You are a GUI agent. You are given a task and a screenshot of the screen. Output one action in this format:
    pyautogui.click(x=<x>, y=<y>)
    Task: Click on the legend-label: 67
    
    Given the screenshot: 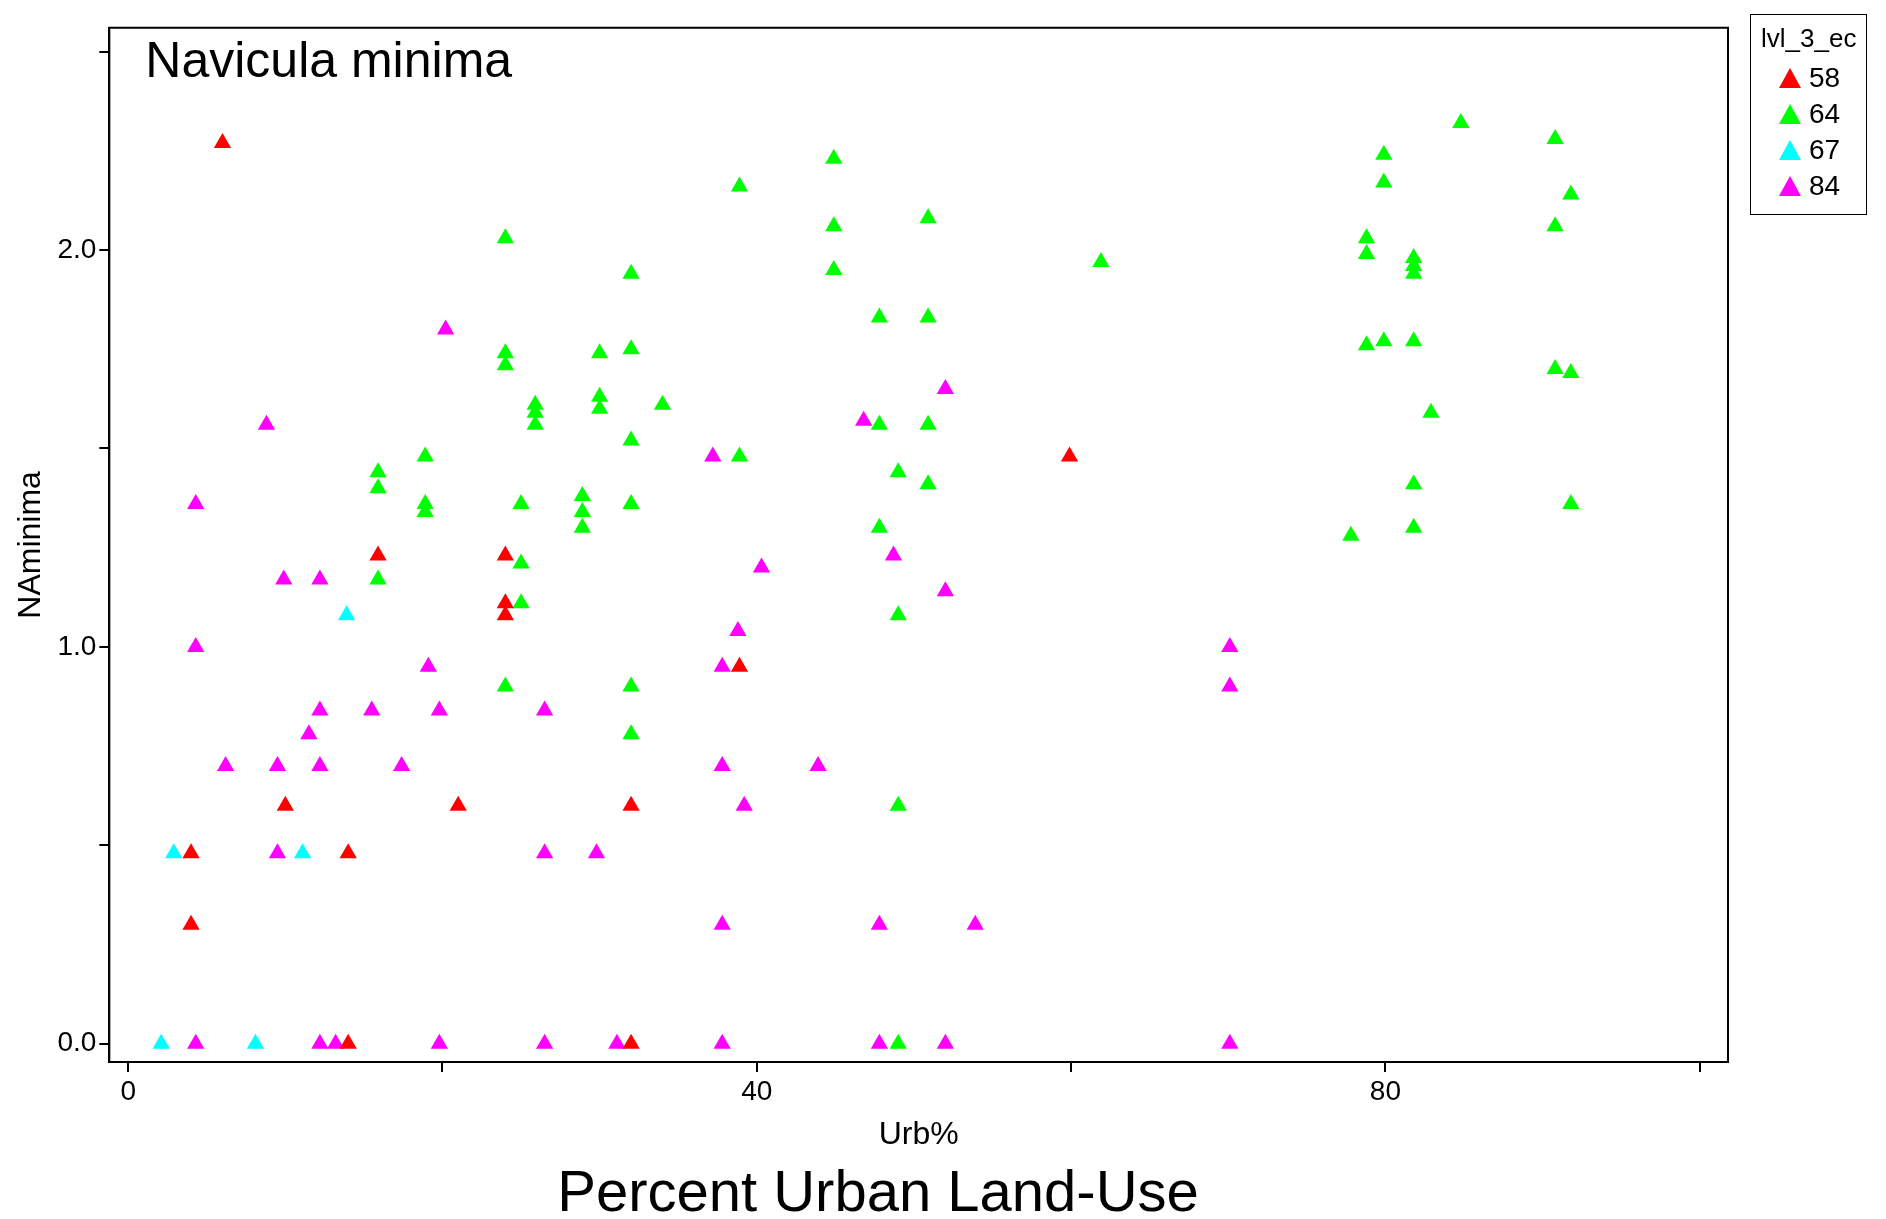 What is the action you would take?
    pyautogui.click(x=1825, y=150)
    